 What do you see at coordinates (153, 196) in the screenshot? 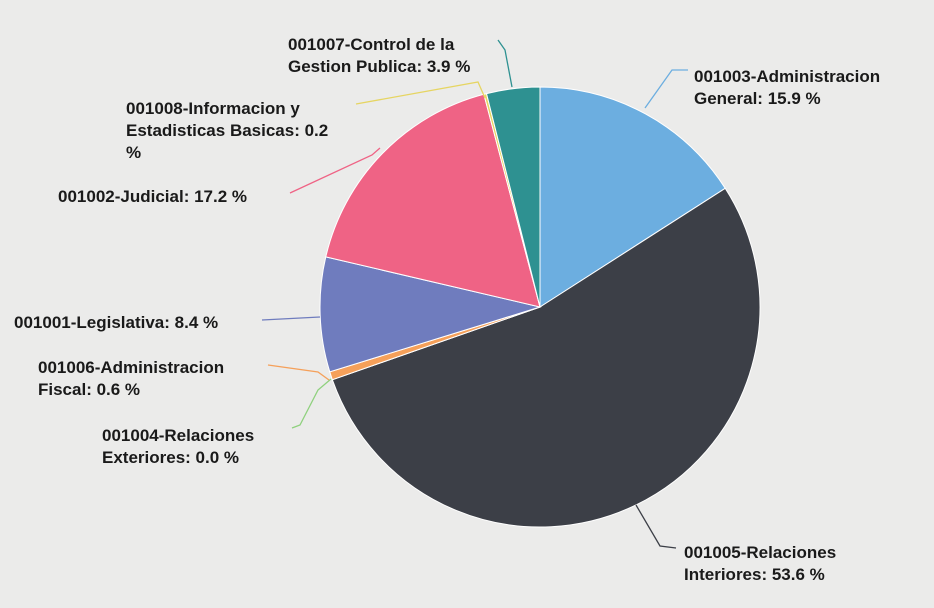
I see `data-label: 001002-Judicial: 17.2 %` at bounding box center [153, 196].